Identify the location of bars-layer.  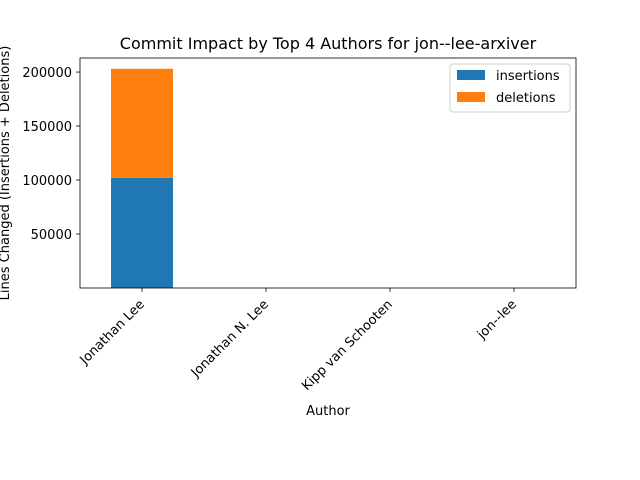
(142, 178).